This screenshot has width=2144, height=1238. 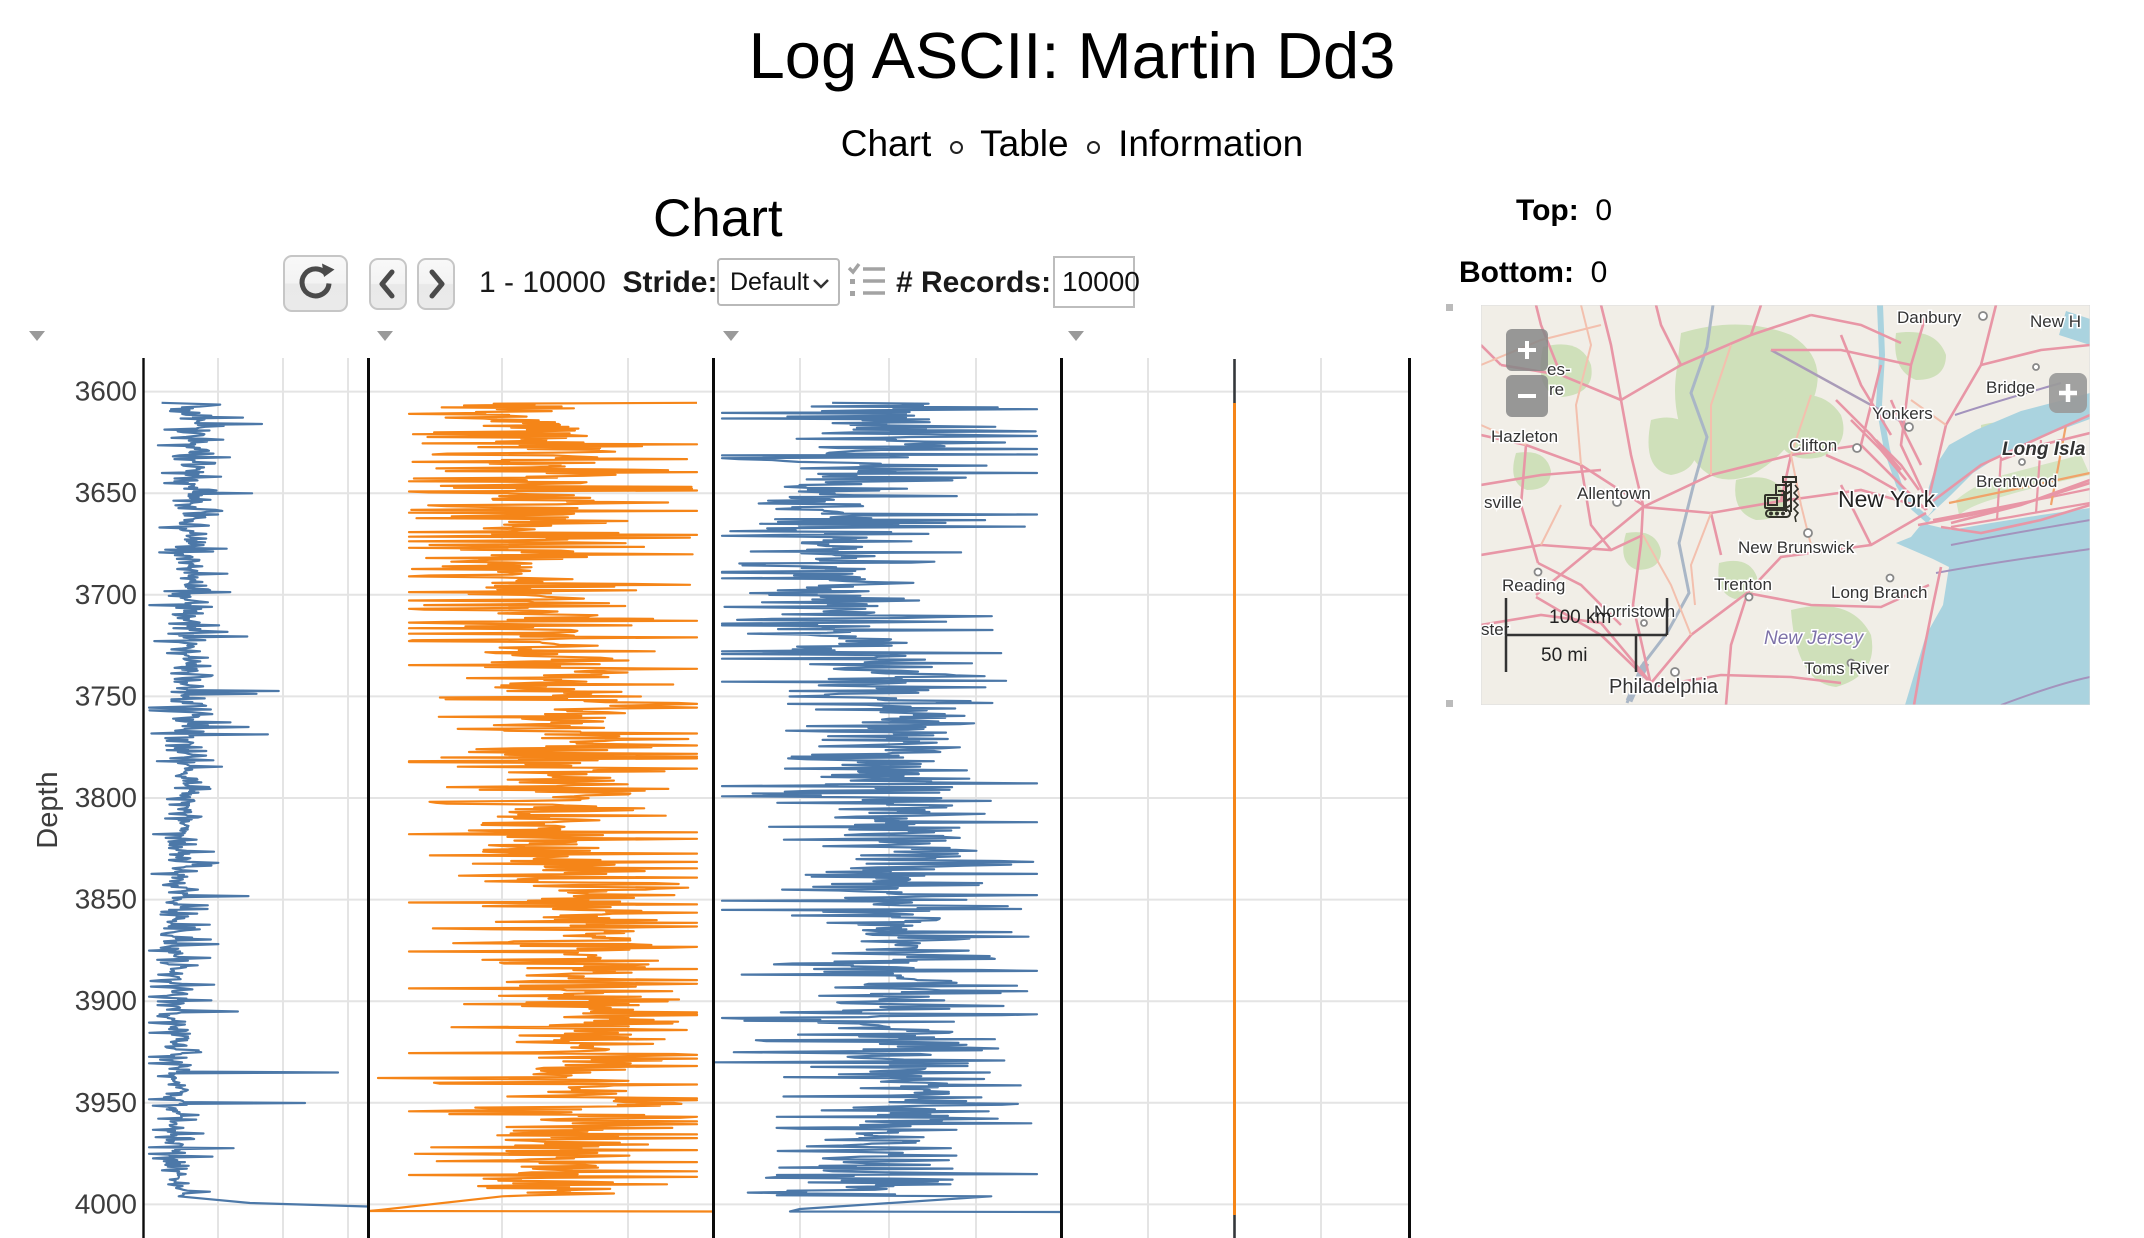 I want to click on svg-text: Hazleton, so click(x=1524, y=436).